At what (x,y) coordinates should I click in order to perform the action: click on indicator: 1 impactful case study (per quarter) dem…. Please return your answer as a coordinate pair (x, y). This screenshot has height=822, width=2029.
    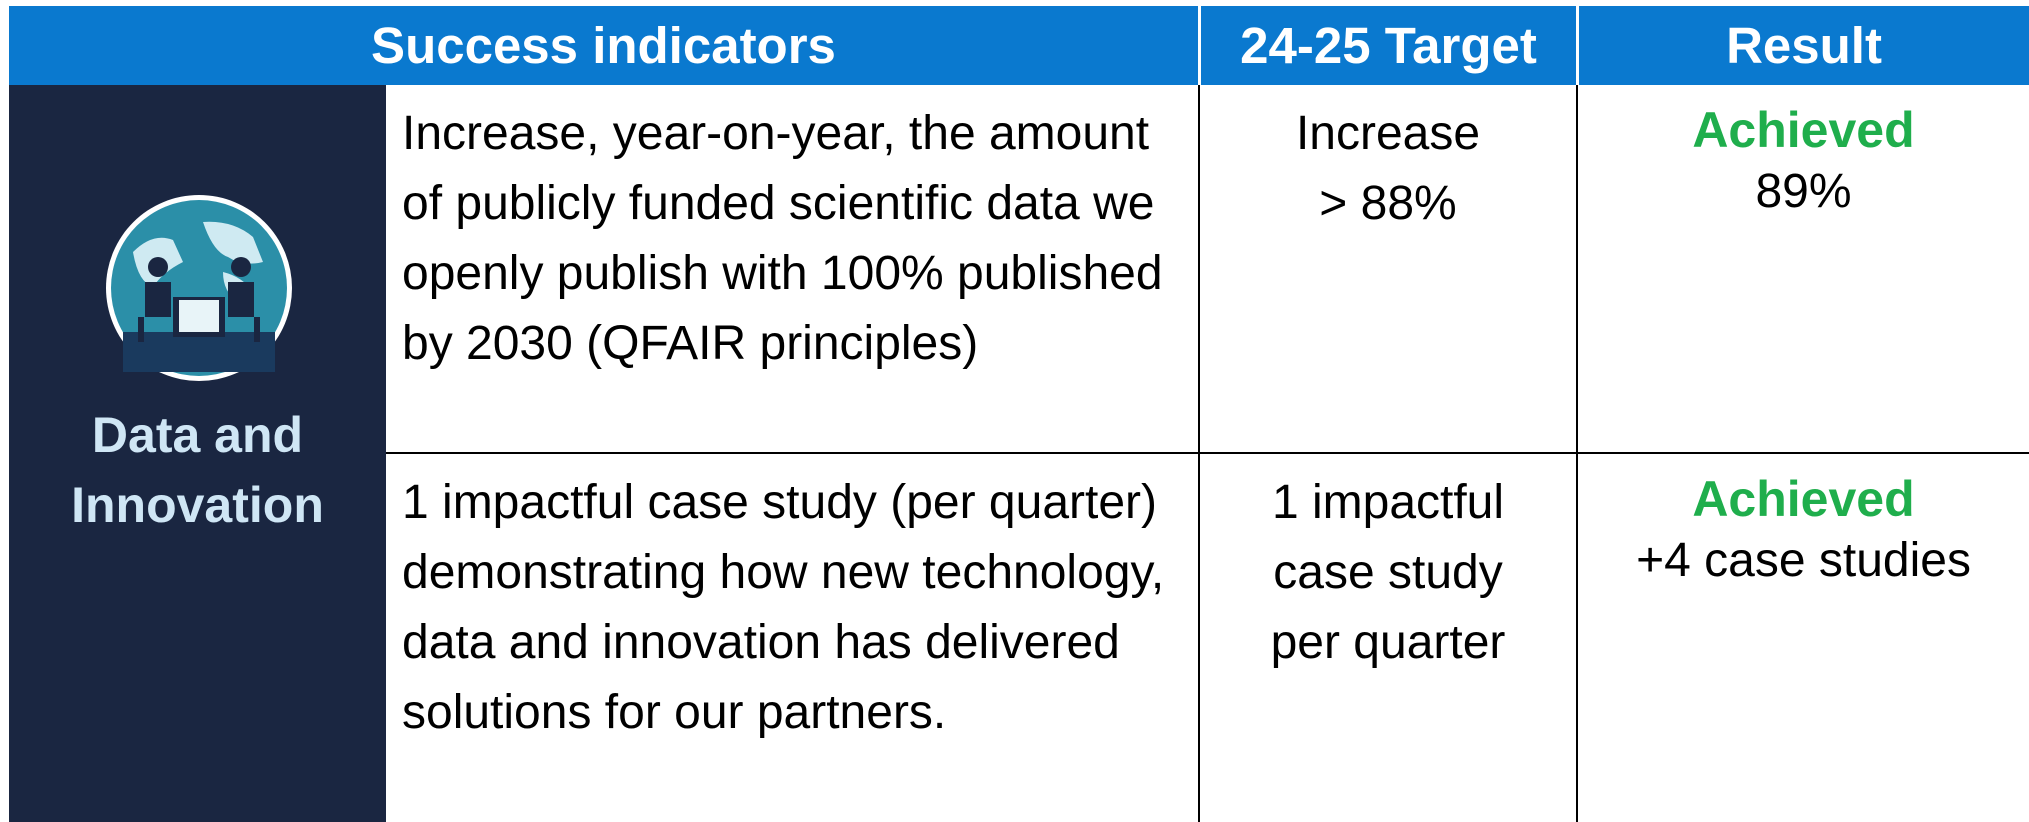
    Looking at the image, I should click on (783, 607).